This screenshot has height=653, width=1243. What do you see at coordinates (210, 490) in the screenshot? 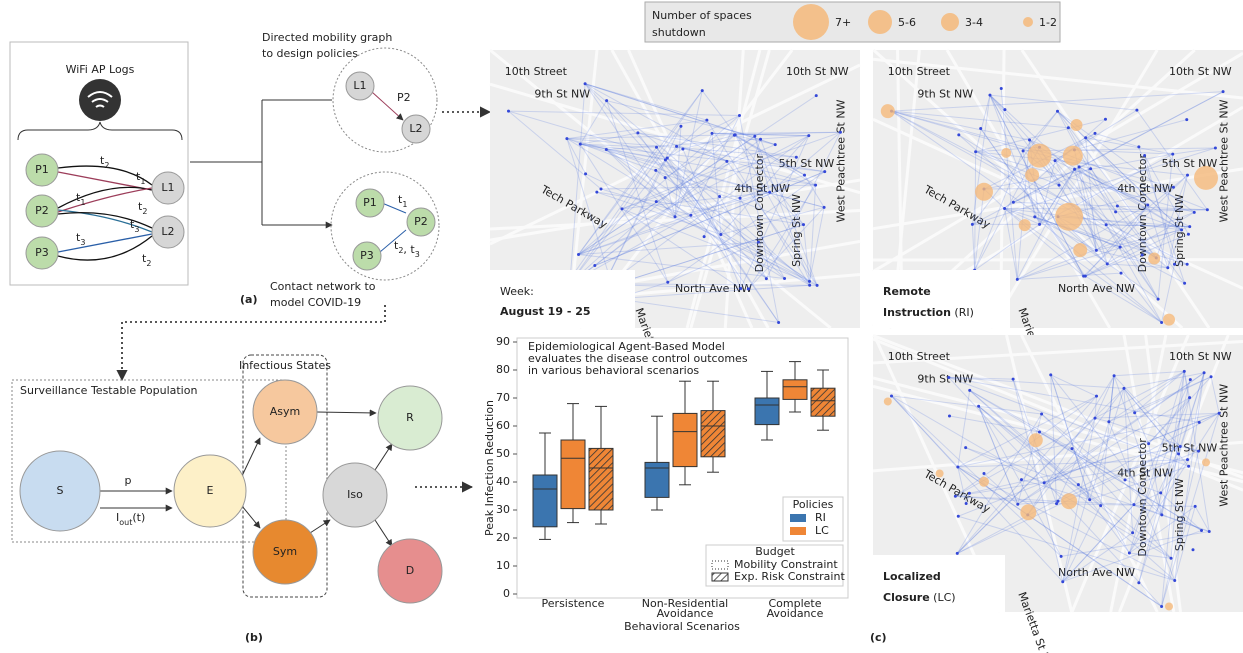
I see `node-label: E` at bounding box center [210, 490].